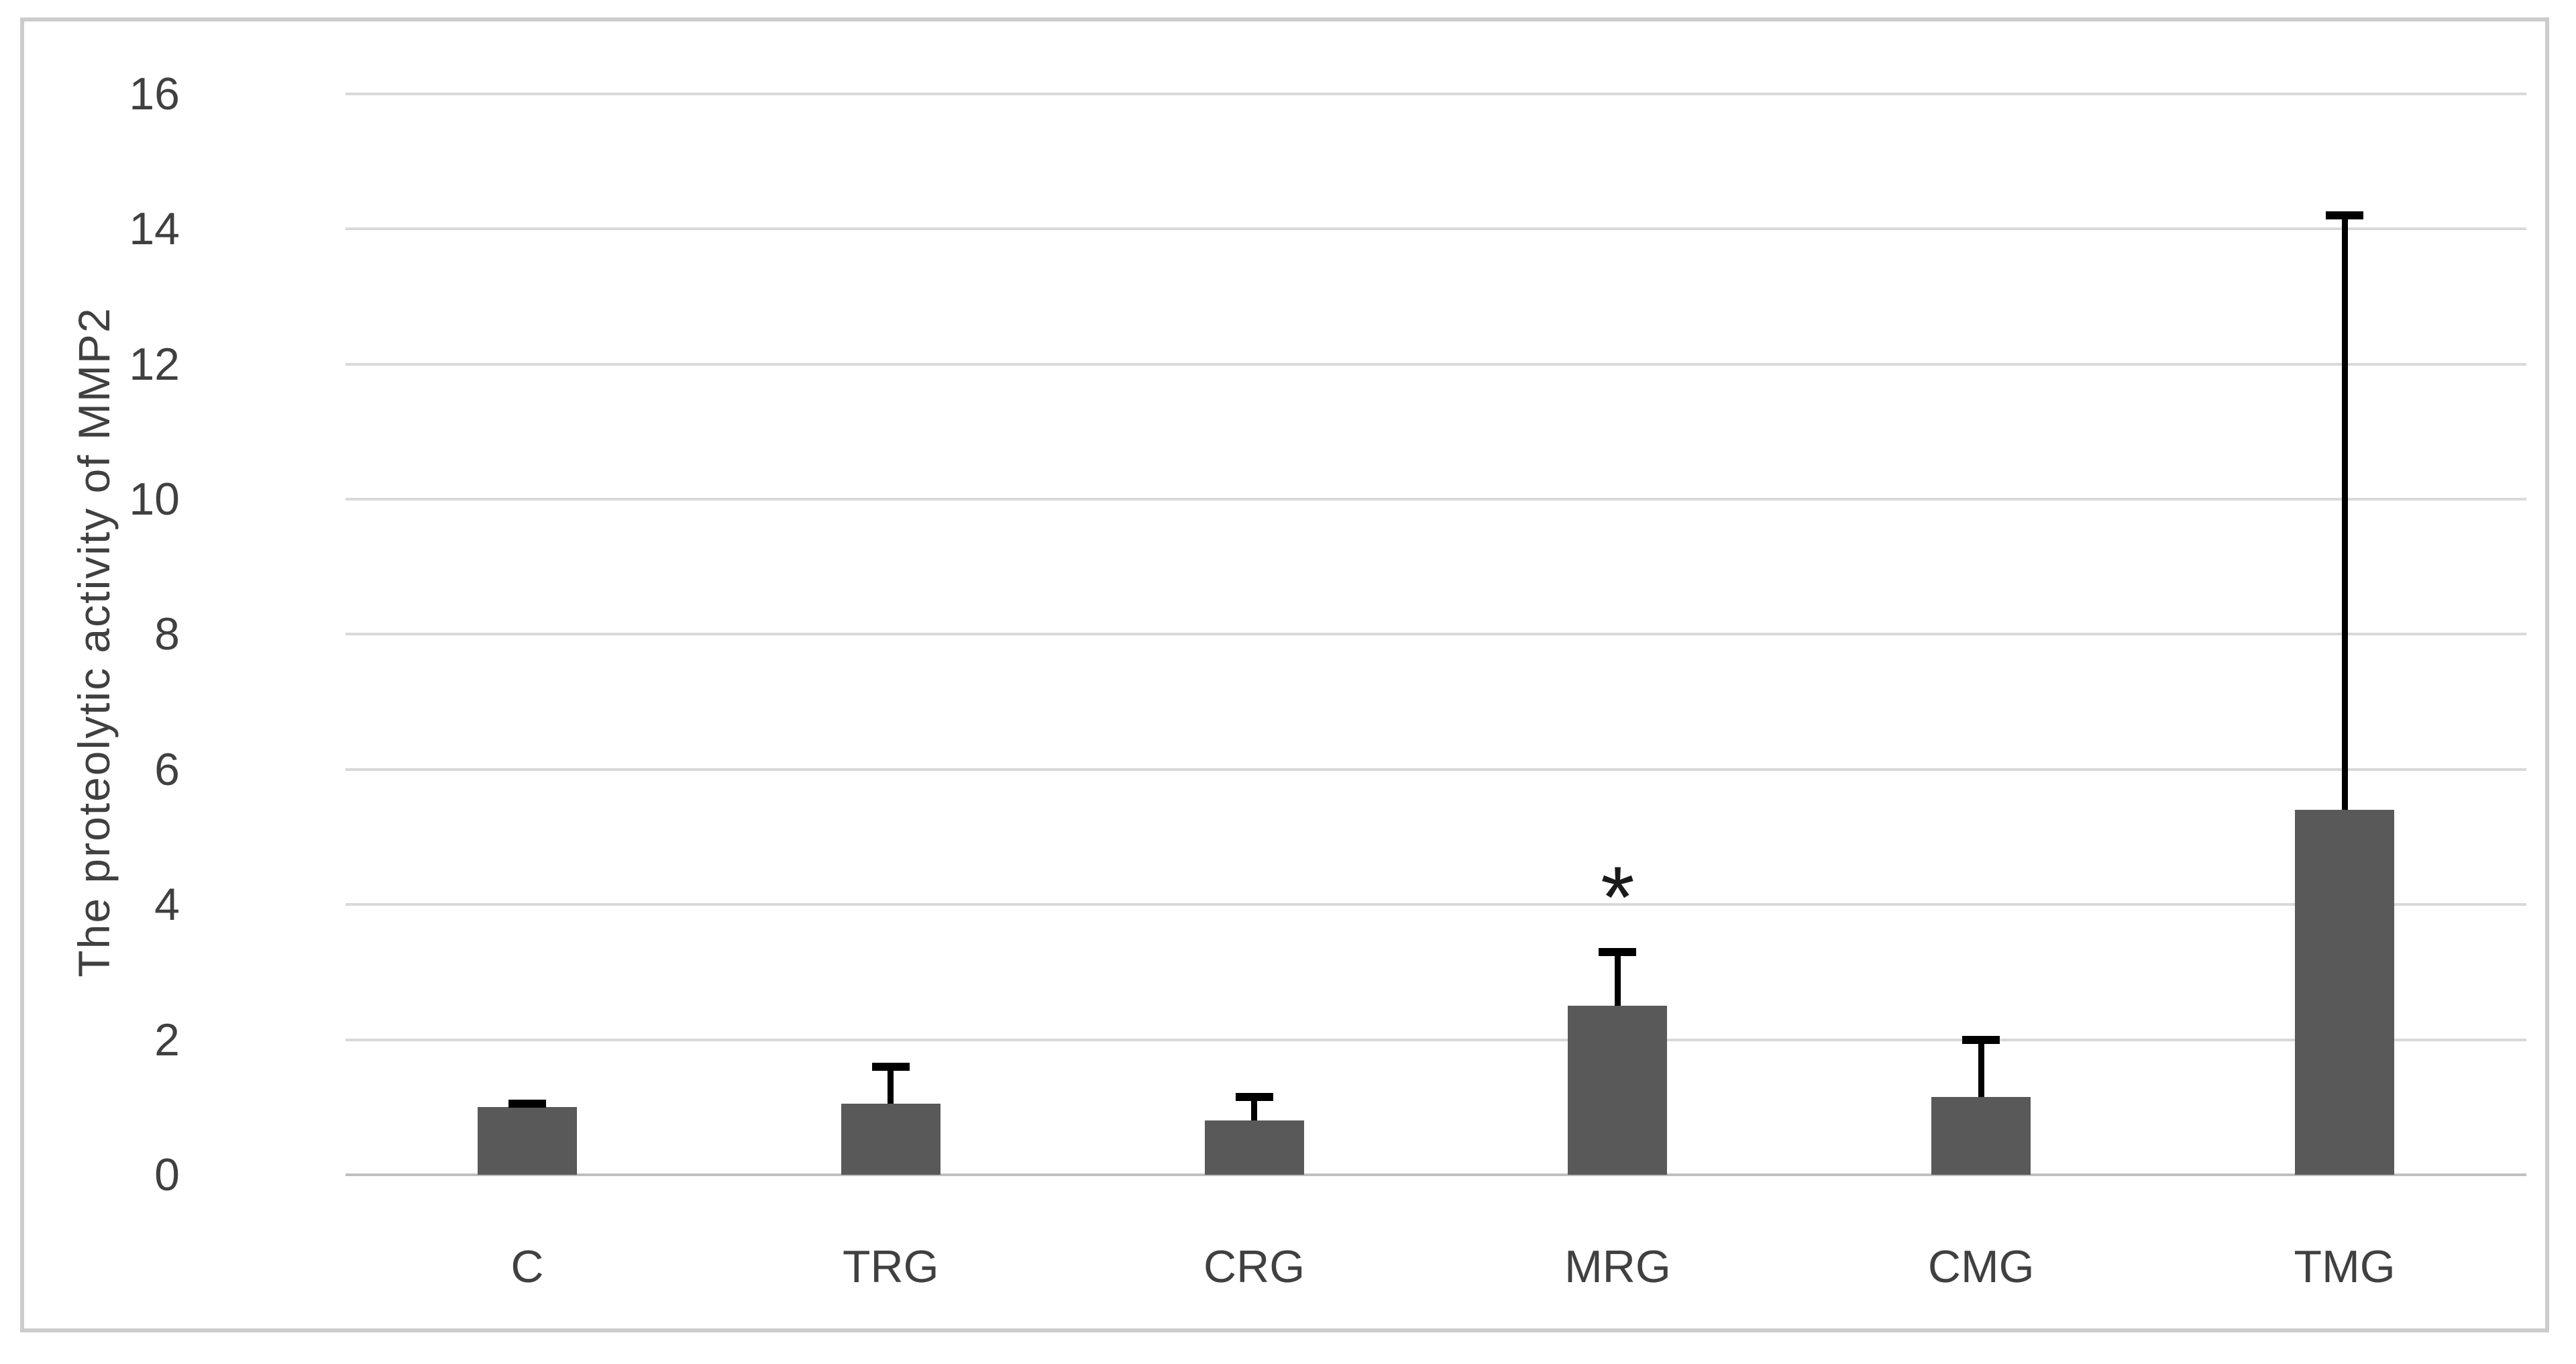  What do you see at coordinates (1617, 1266) in the screenshot?
I see `category-label-mrg: MRG` at bounding box center [1617, 1266].